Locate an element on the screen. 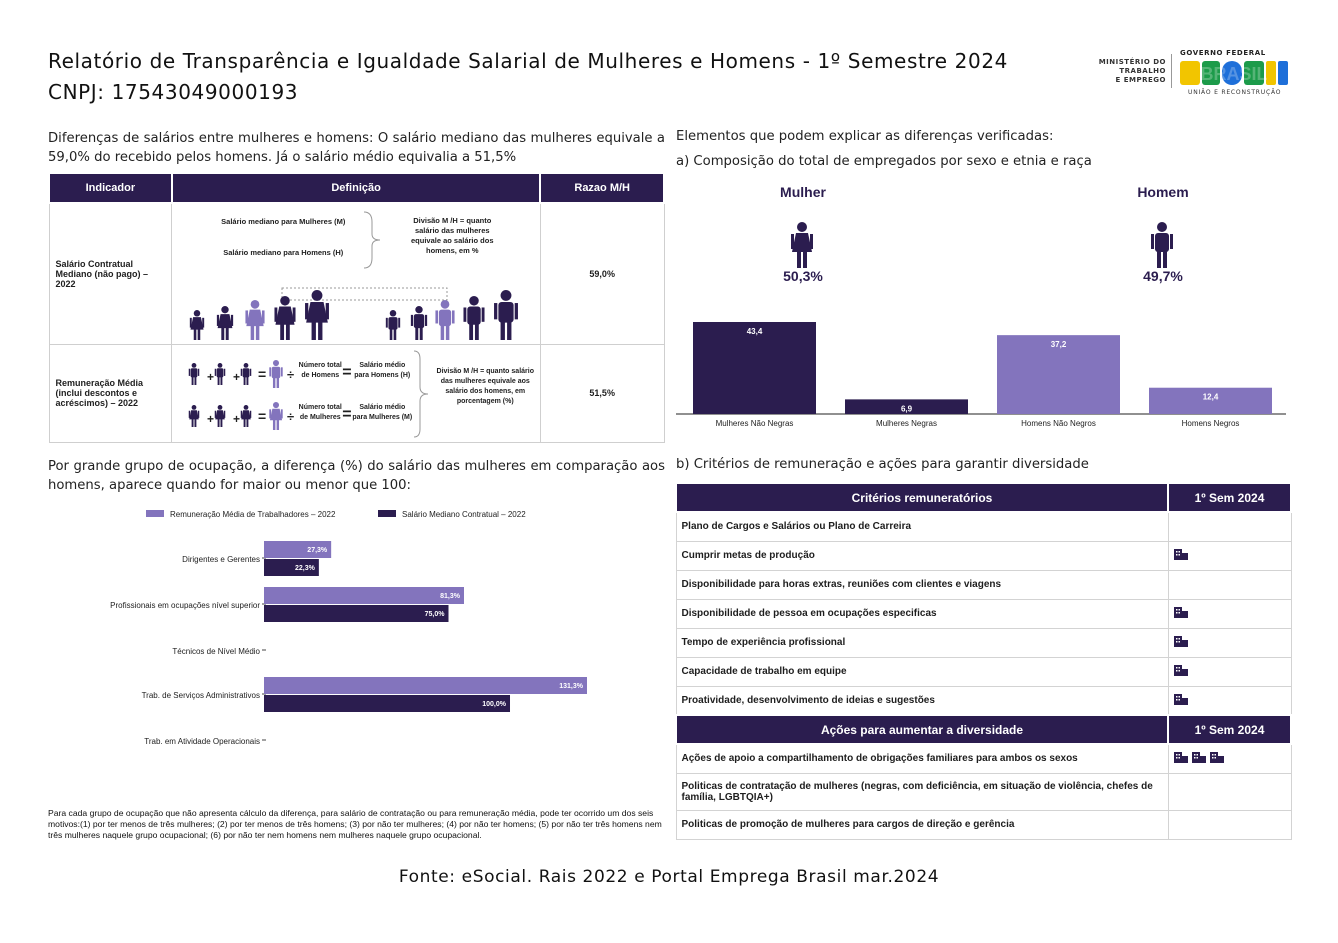 Image resolution: width=1338 pixels, height=943 pixels. bar-label: 131,3% is located at coordinates (571, 686).